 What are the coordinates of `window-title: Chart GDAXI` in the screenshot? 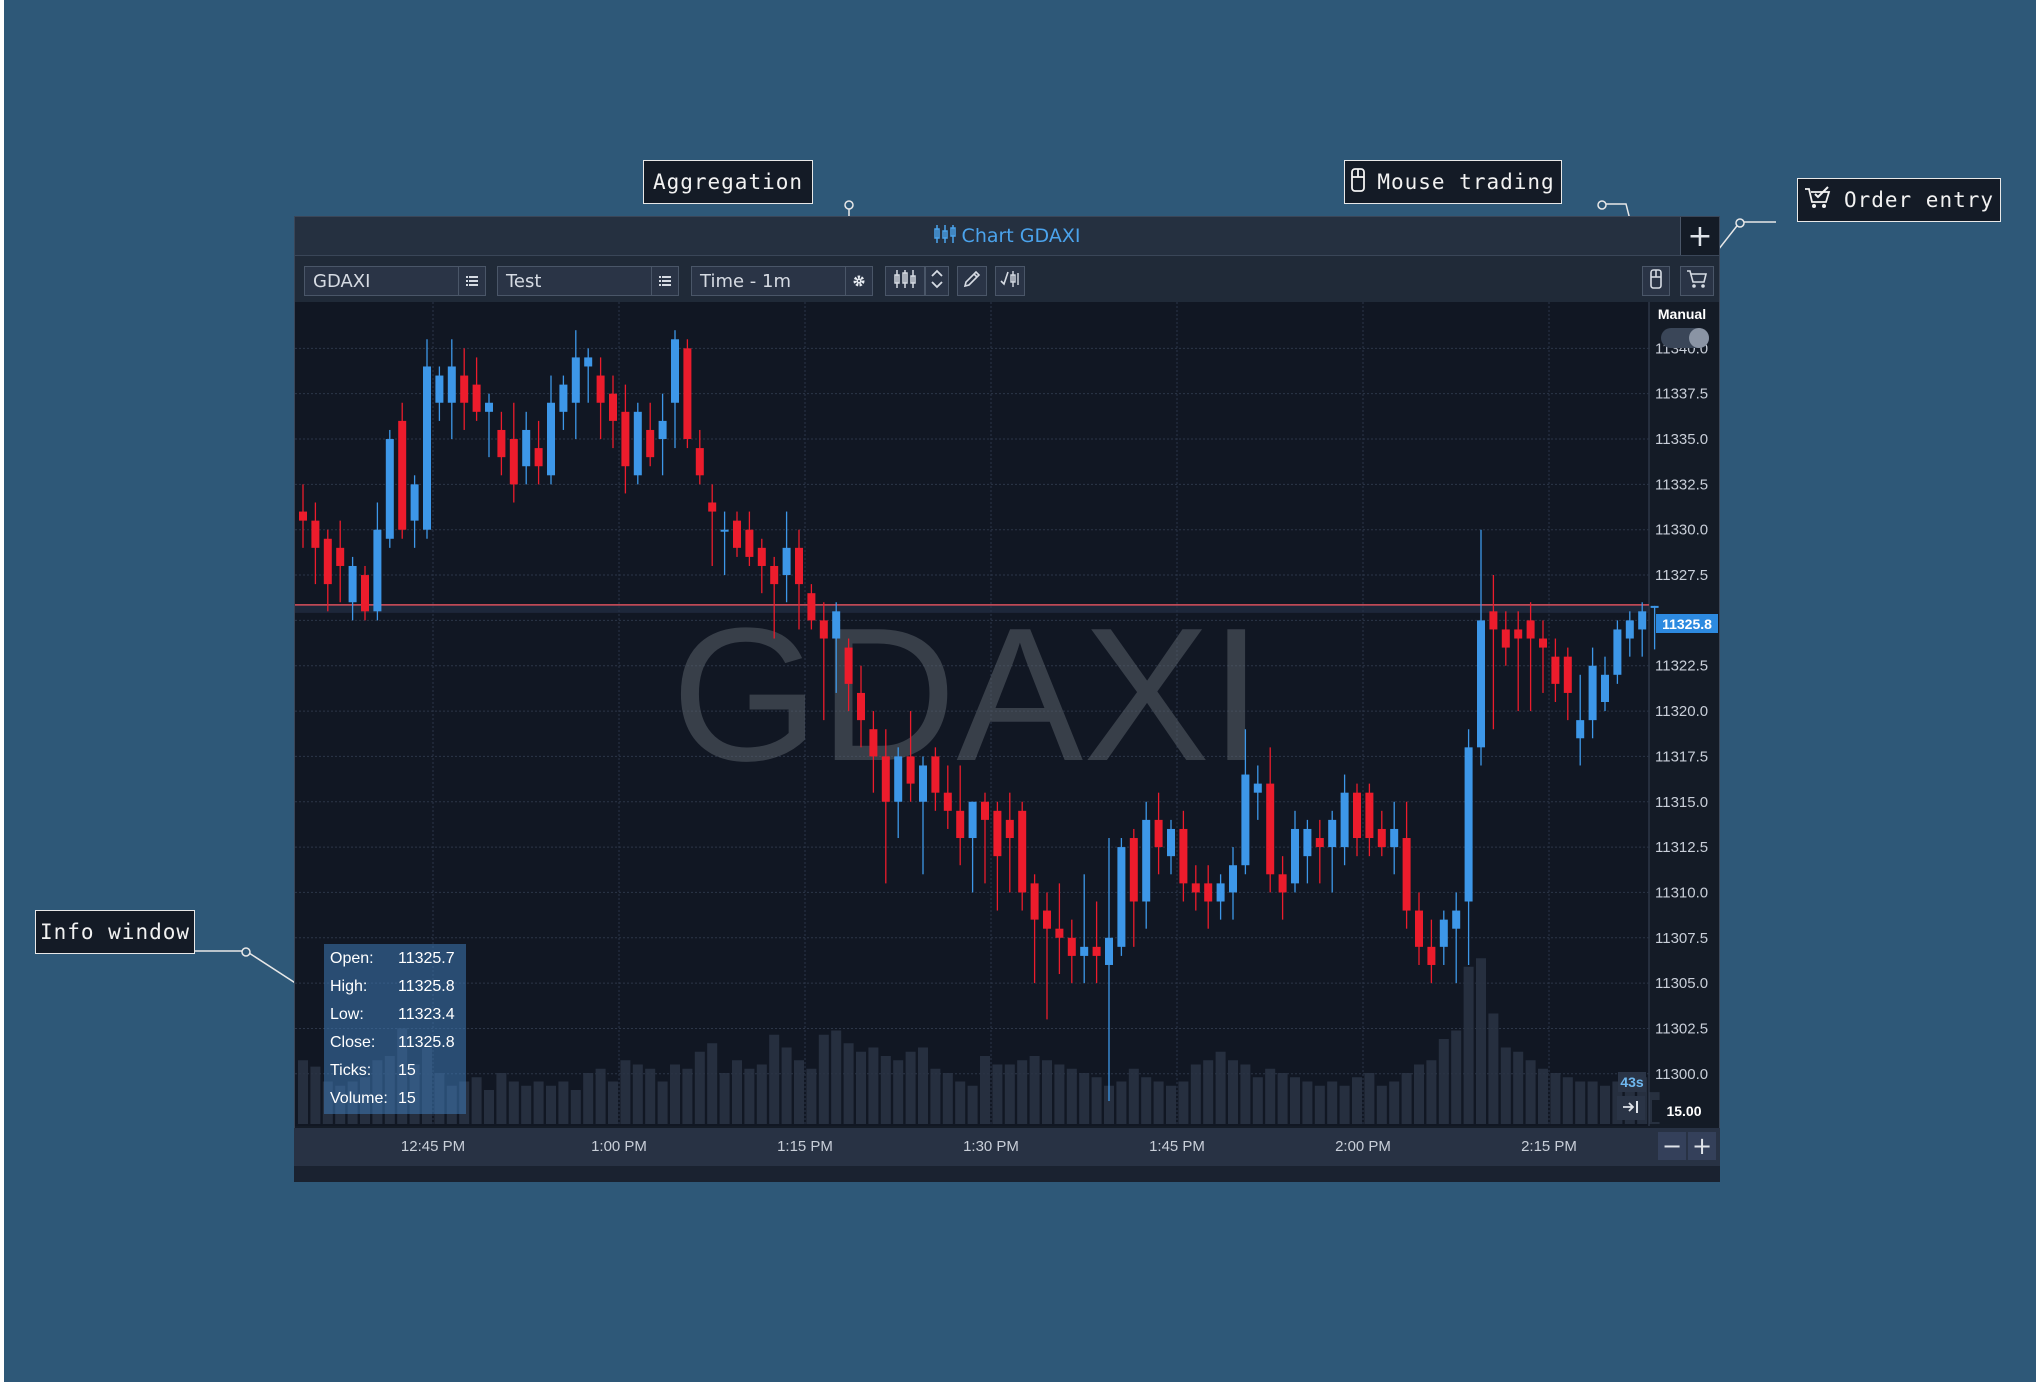 It's located at (1007, 236).